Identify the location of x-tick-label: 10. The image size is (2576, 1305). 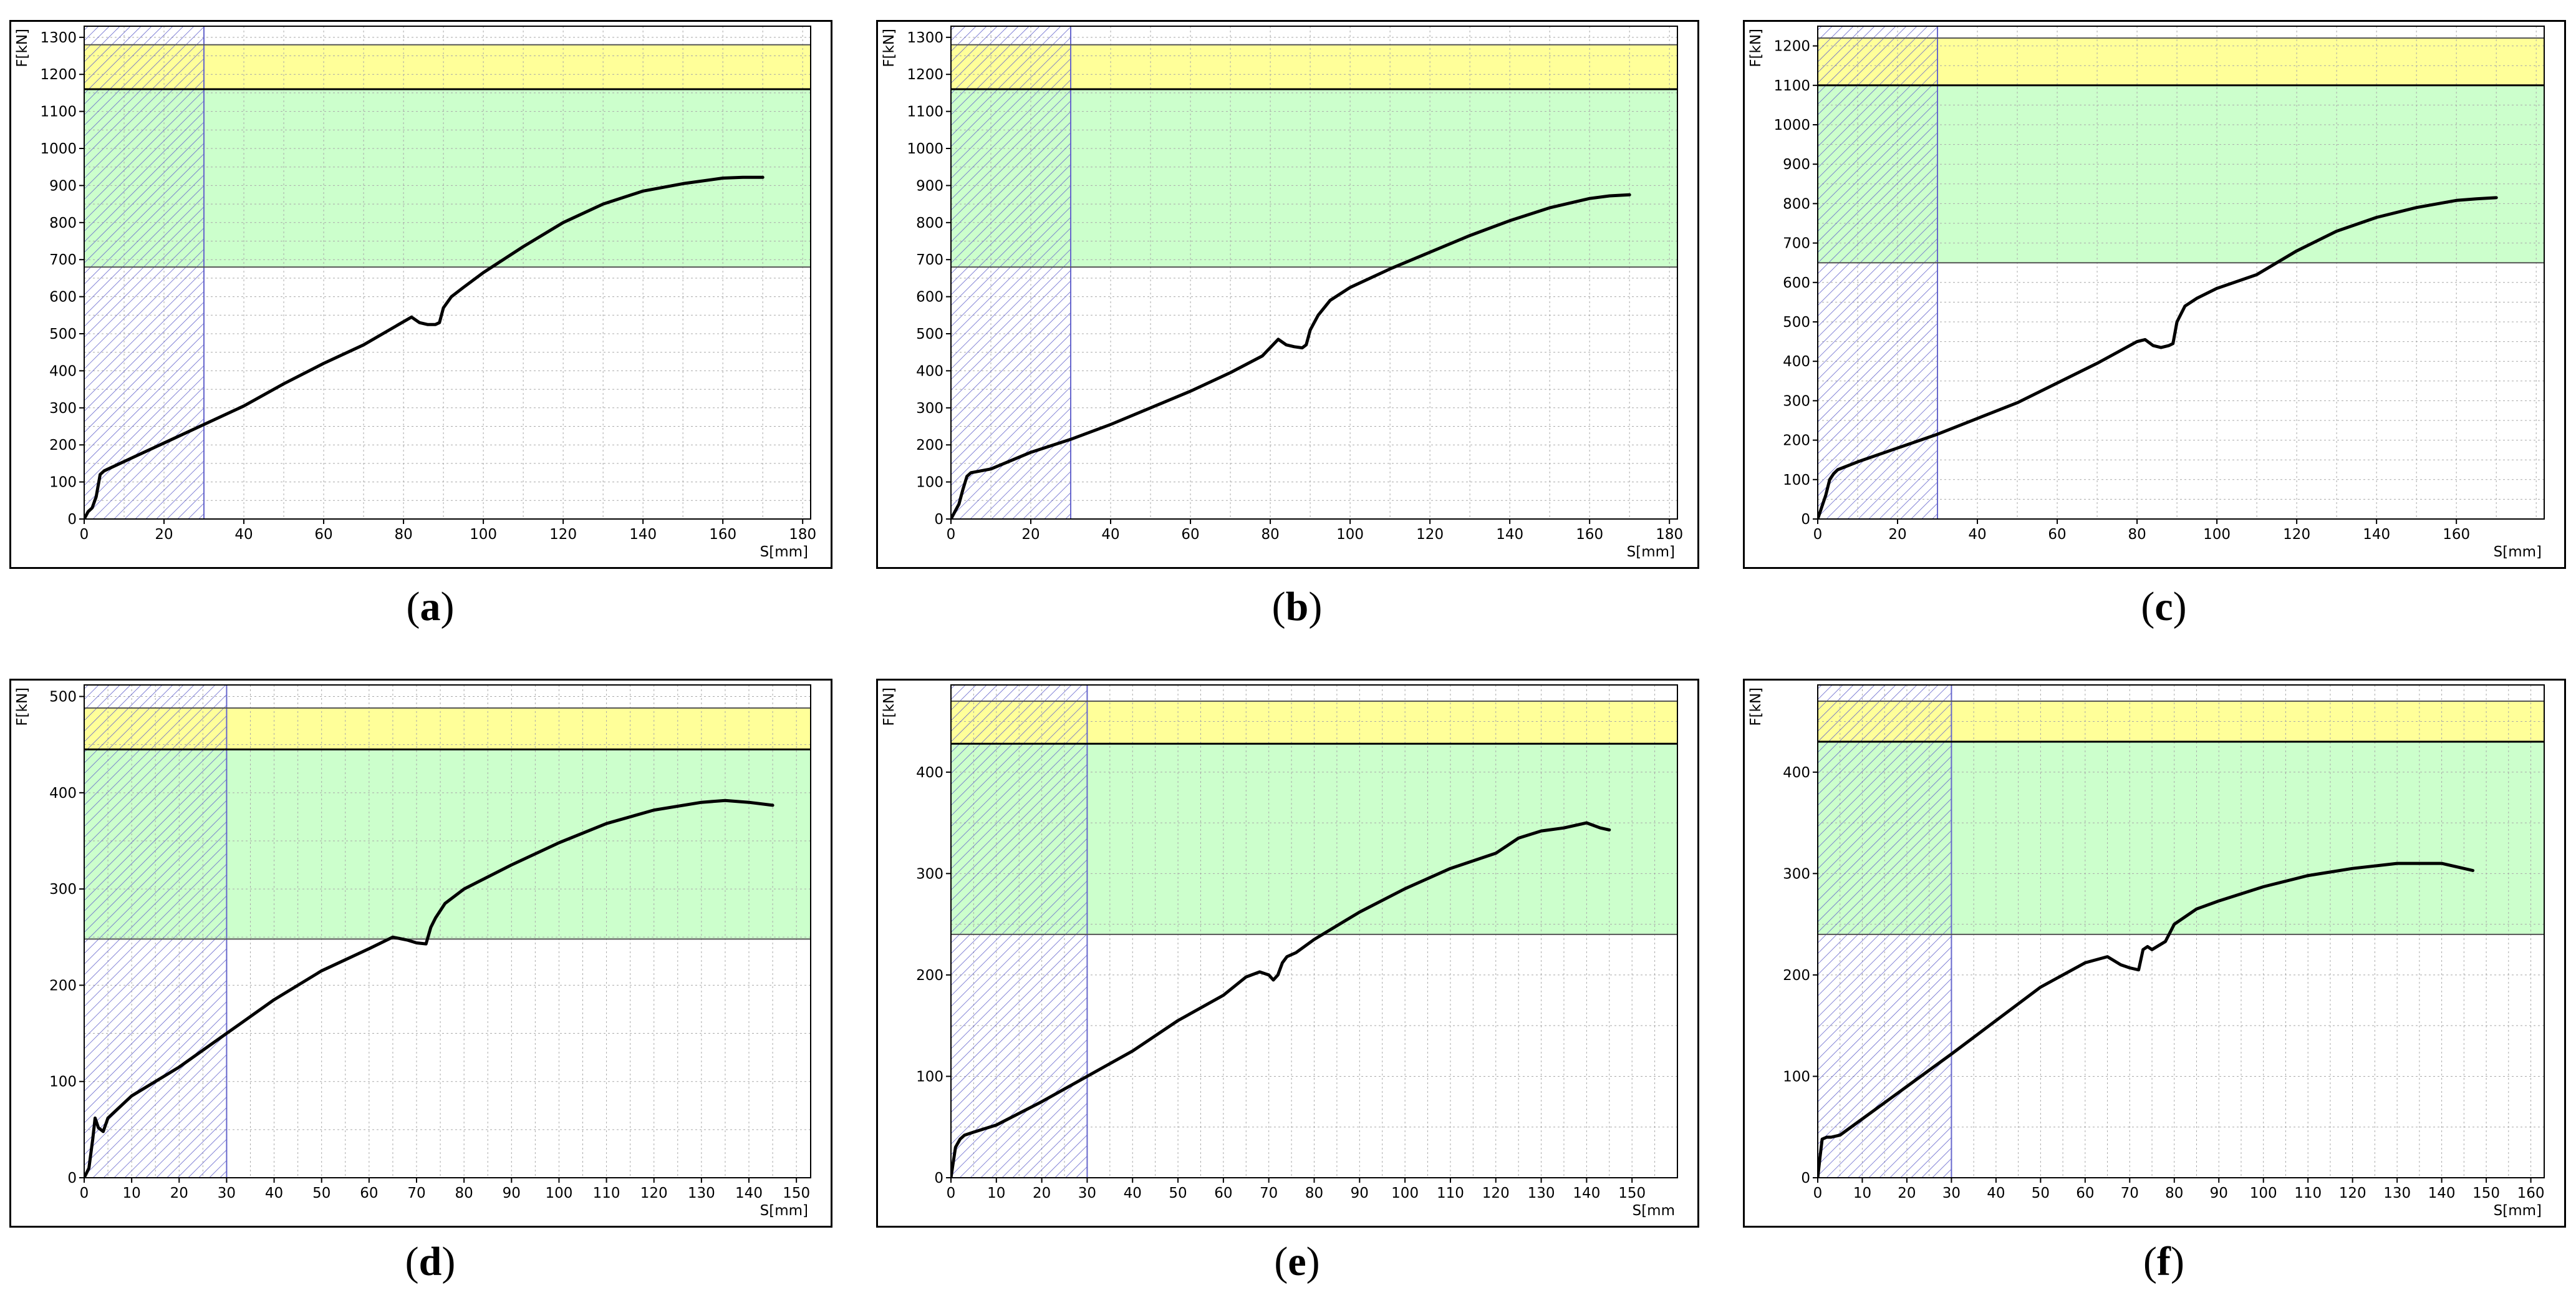
(132, 1193).